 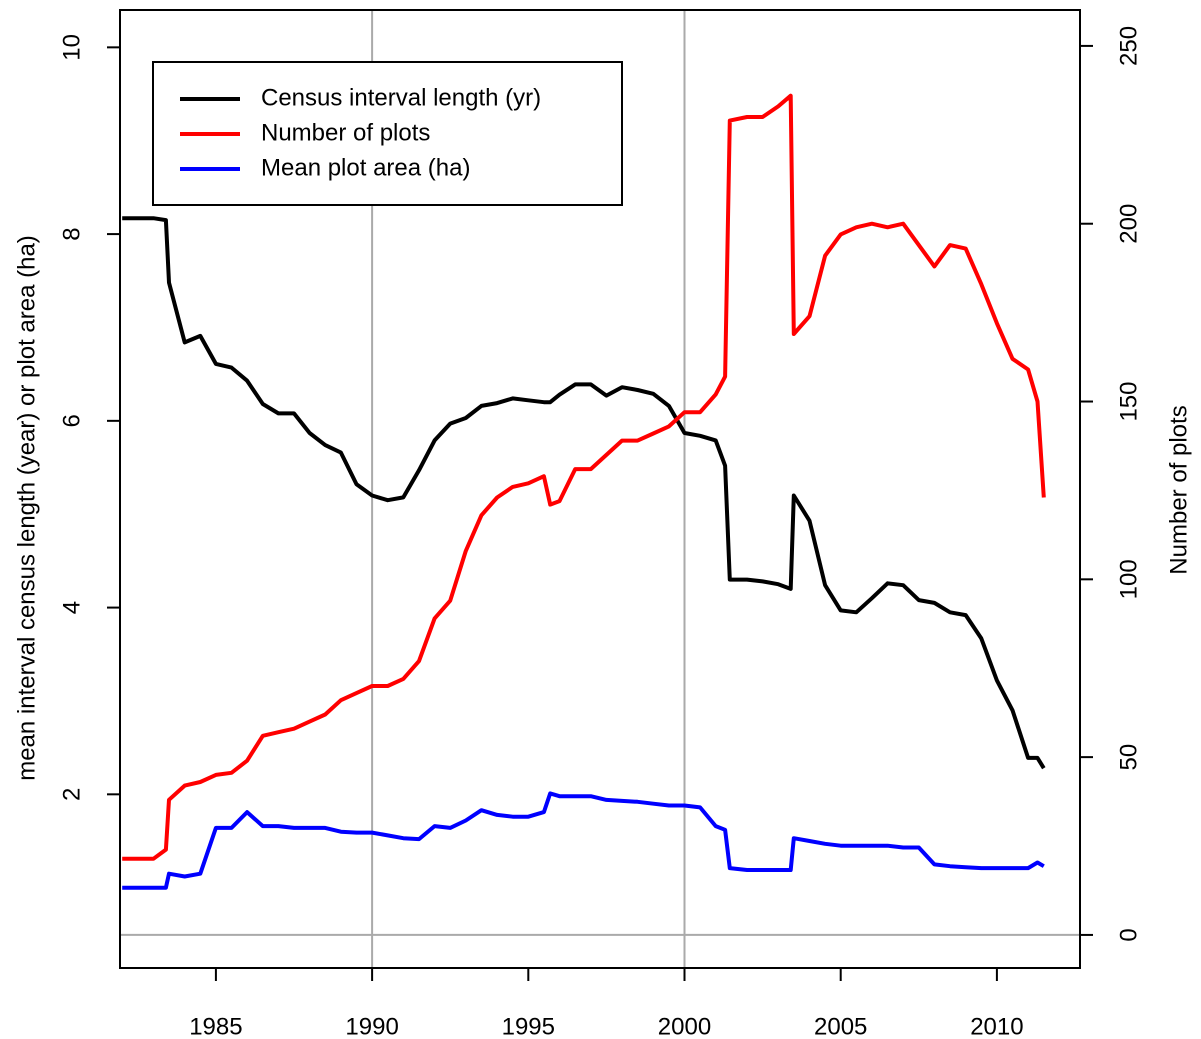 What do you see at coordinates (71, 794) in the screenshot?
I see `y-tick-label: 2` at bounding box center [71, 794].